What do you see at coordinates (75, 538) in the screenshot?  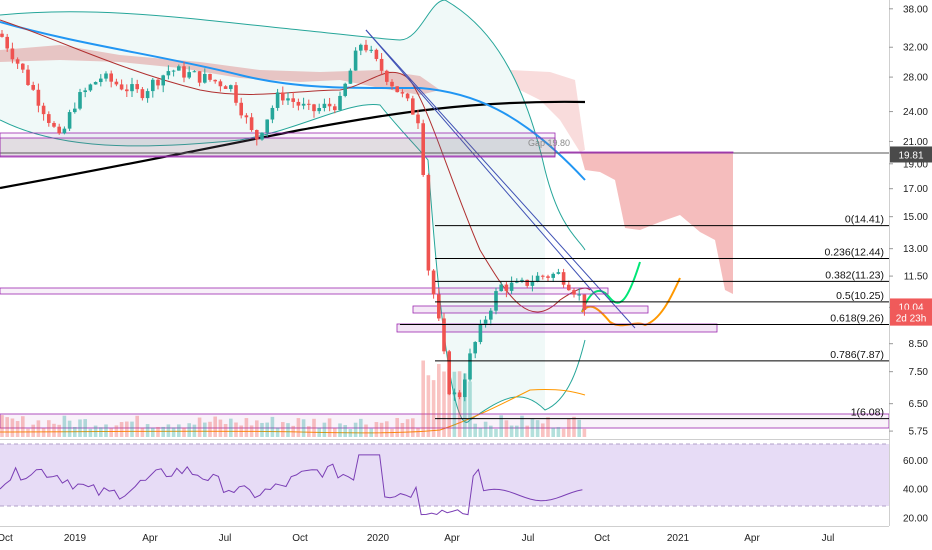 I see `time-tick-label: 2019` at bounding box center [75, 538].